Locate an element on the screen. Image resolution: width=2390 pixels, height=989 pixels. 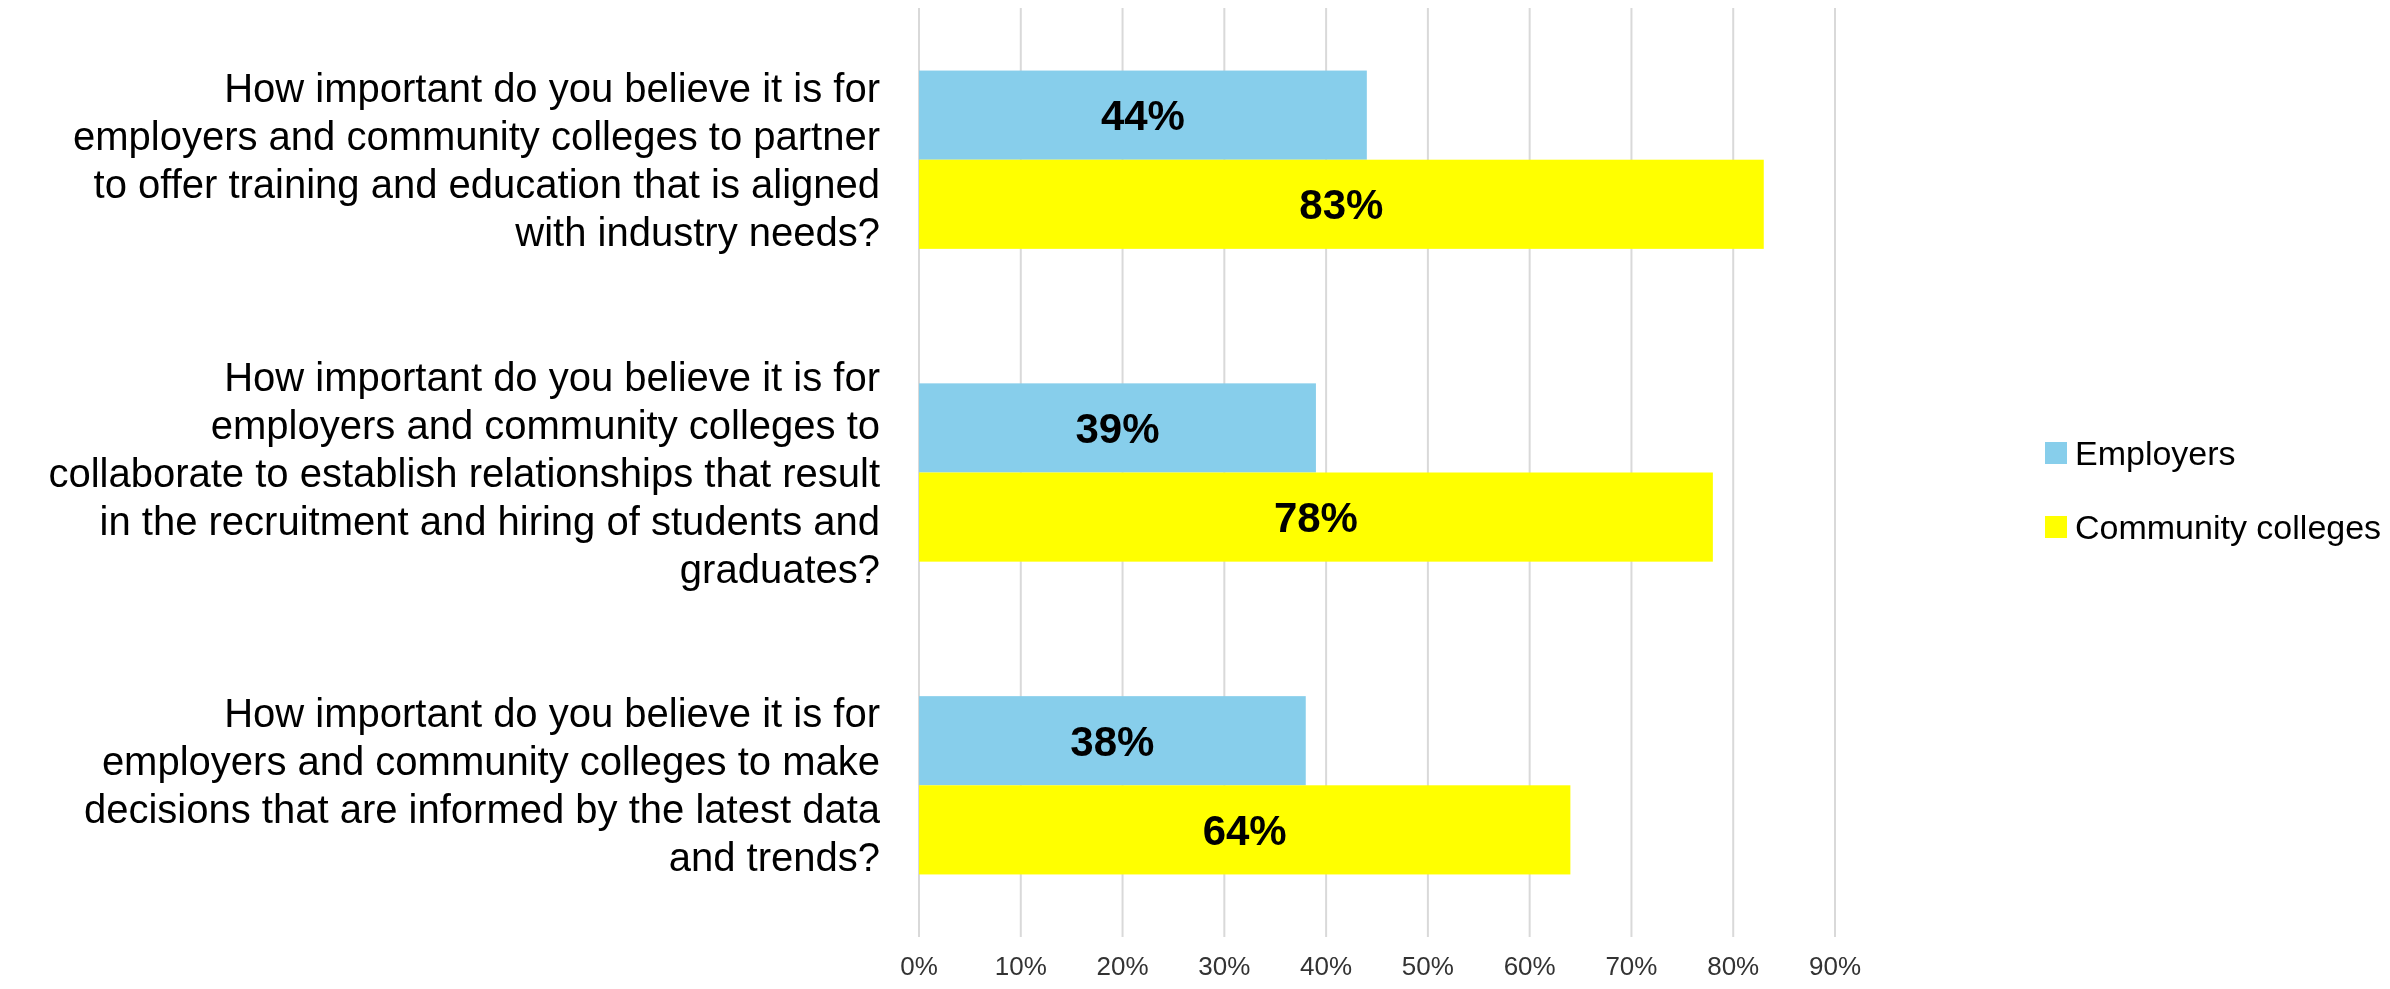
text: 39% is located at coordinates (1117, 428).